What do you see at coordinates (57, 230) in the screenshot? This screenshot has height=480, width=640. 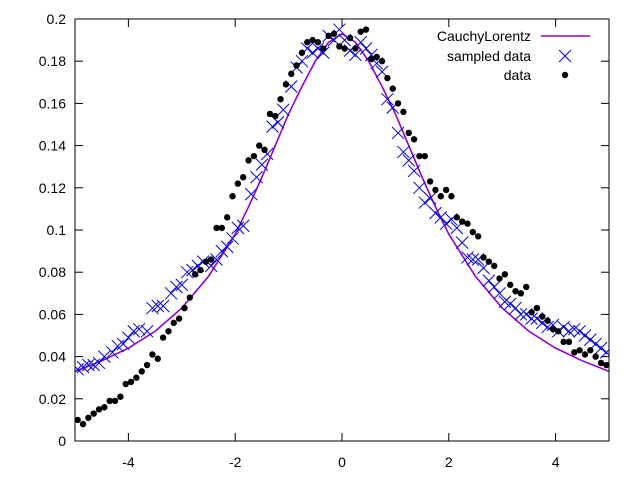 I see `y-tick-label: 0.1` at bounding box center [57, 230].